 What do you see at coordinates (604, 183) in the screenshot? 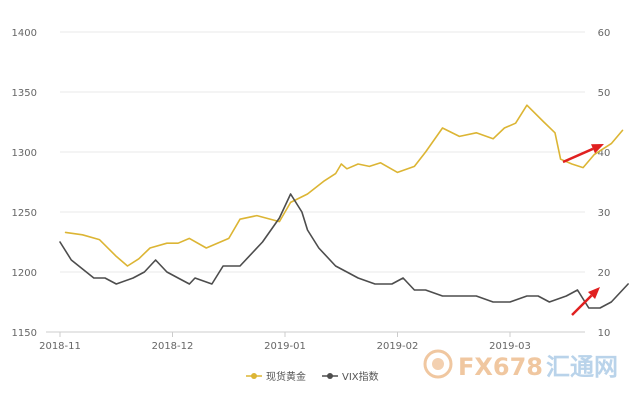
I see `y-axis-right: 10 20 30 40 50 60` at bounding box center [604, 183].